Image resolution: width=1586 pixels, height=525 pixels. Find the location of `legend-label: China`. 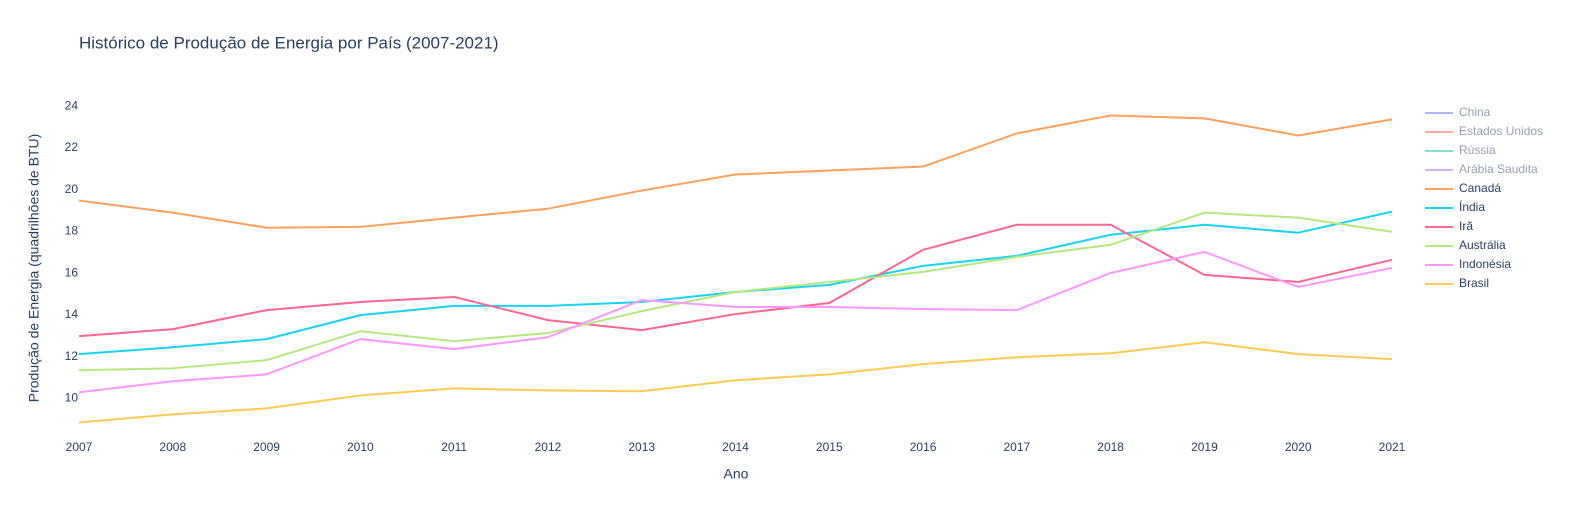

legend-label: China is located at coordinates (1475, 112).